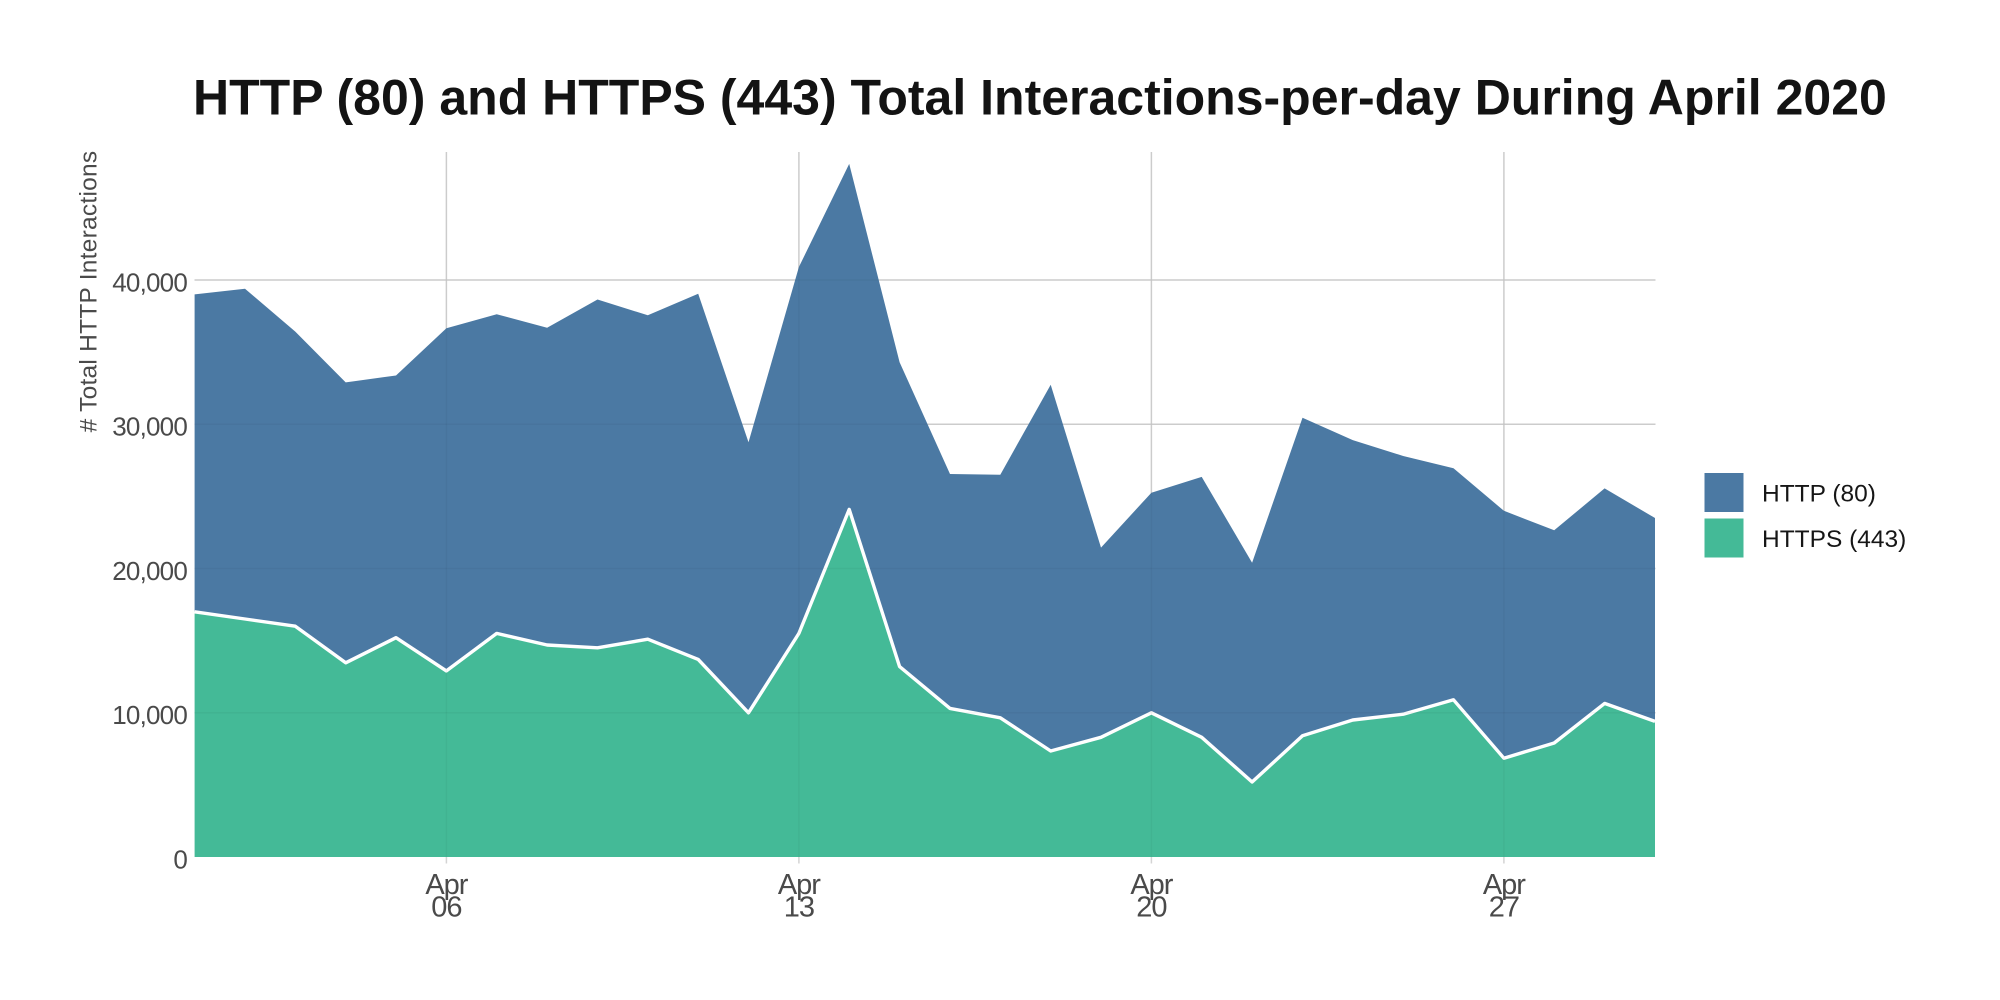 The image size is (2000, 1000). What do you see at coordinates (149, 282) in the screenshot?
I see `svg-text: 40,000` at bounding box center [149, 282].